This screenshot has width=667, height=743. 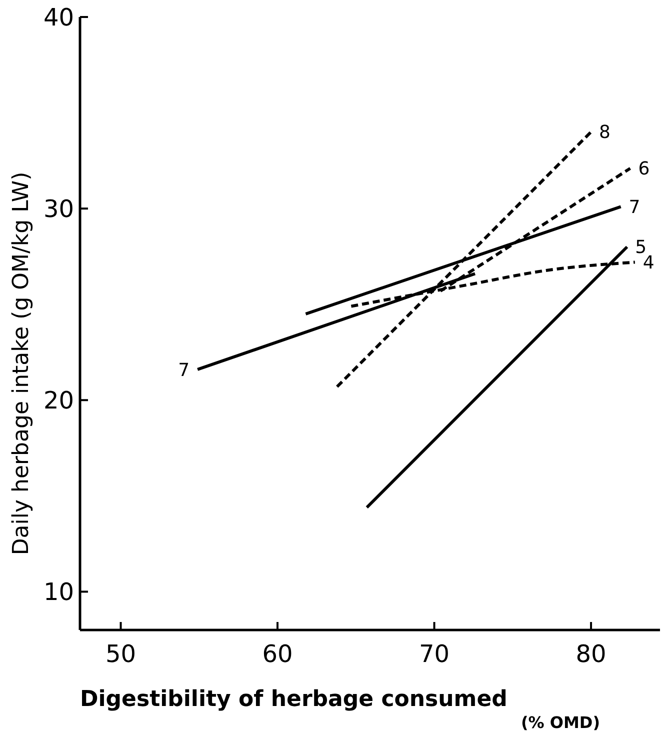 I want to click on annotation: 6, so click(x=644, y=169).